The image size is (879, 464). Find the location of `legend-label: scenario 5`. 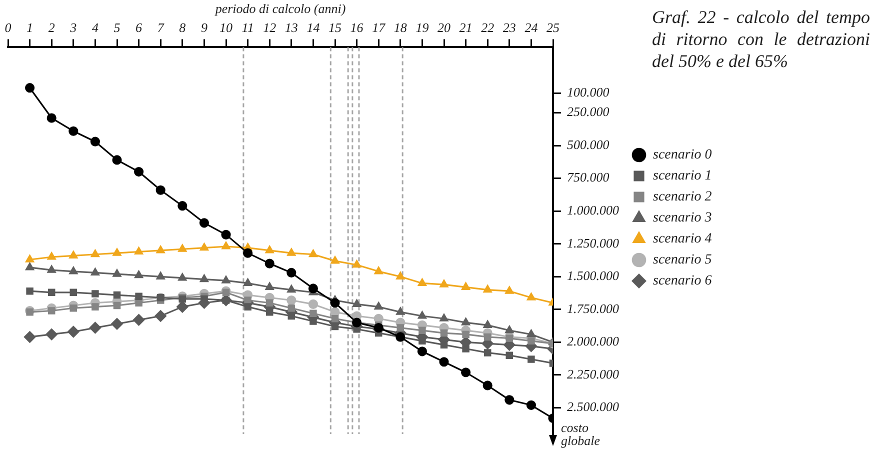

legend-label: scenario 5 is located at coordinates (682, 260).